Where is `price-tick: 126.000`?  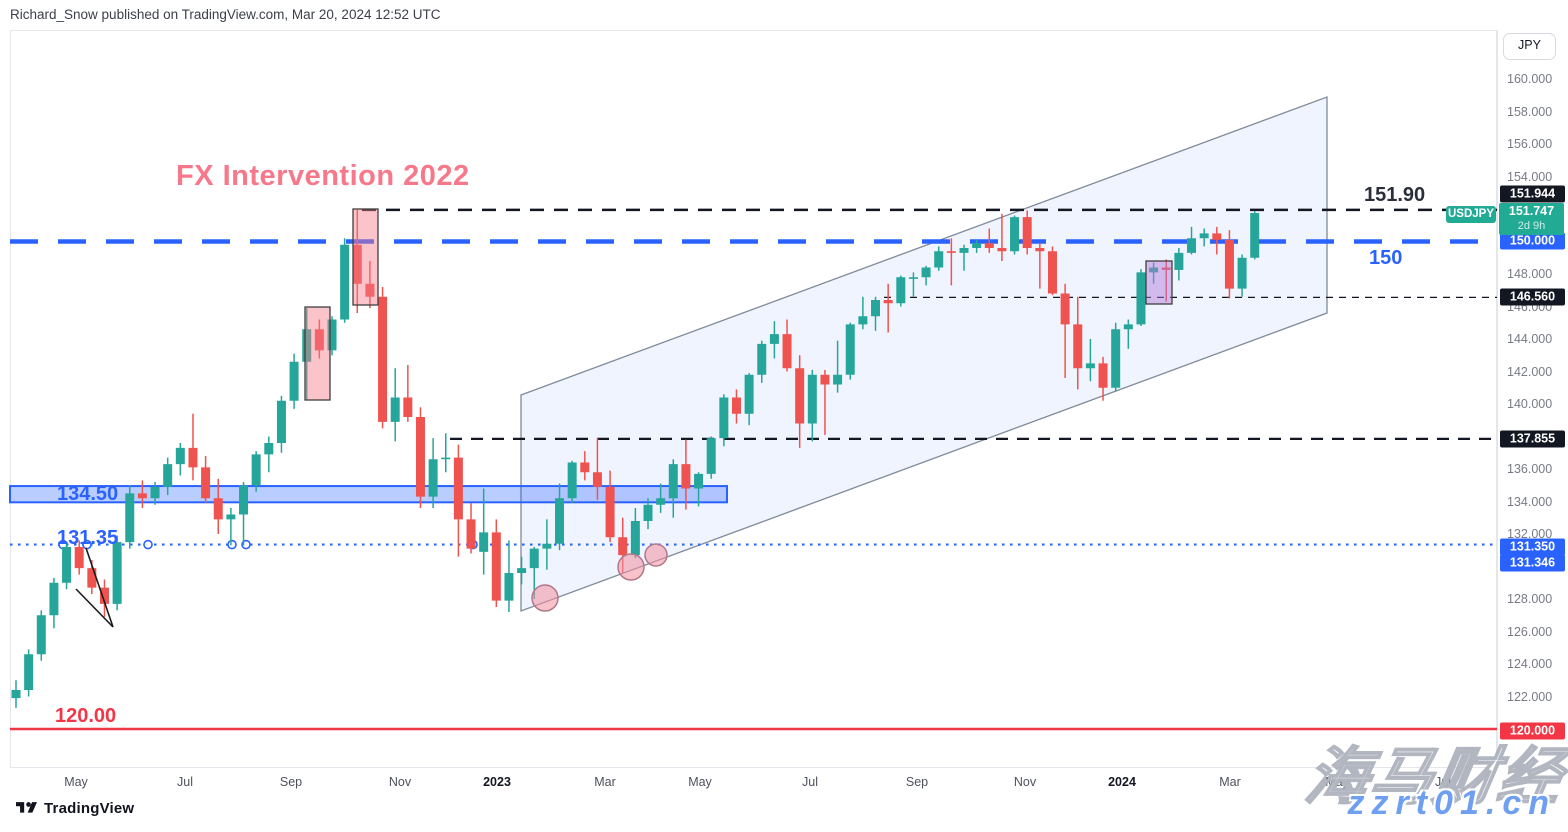 price-tick: 126.000 is located at coordinates (1530, 631).